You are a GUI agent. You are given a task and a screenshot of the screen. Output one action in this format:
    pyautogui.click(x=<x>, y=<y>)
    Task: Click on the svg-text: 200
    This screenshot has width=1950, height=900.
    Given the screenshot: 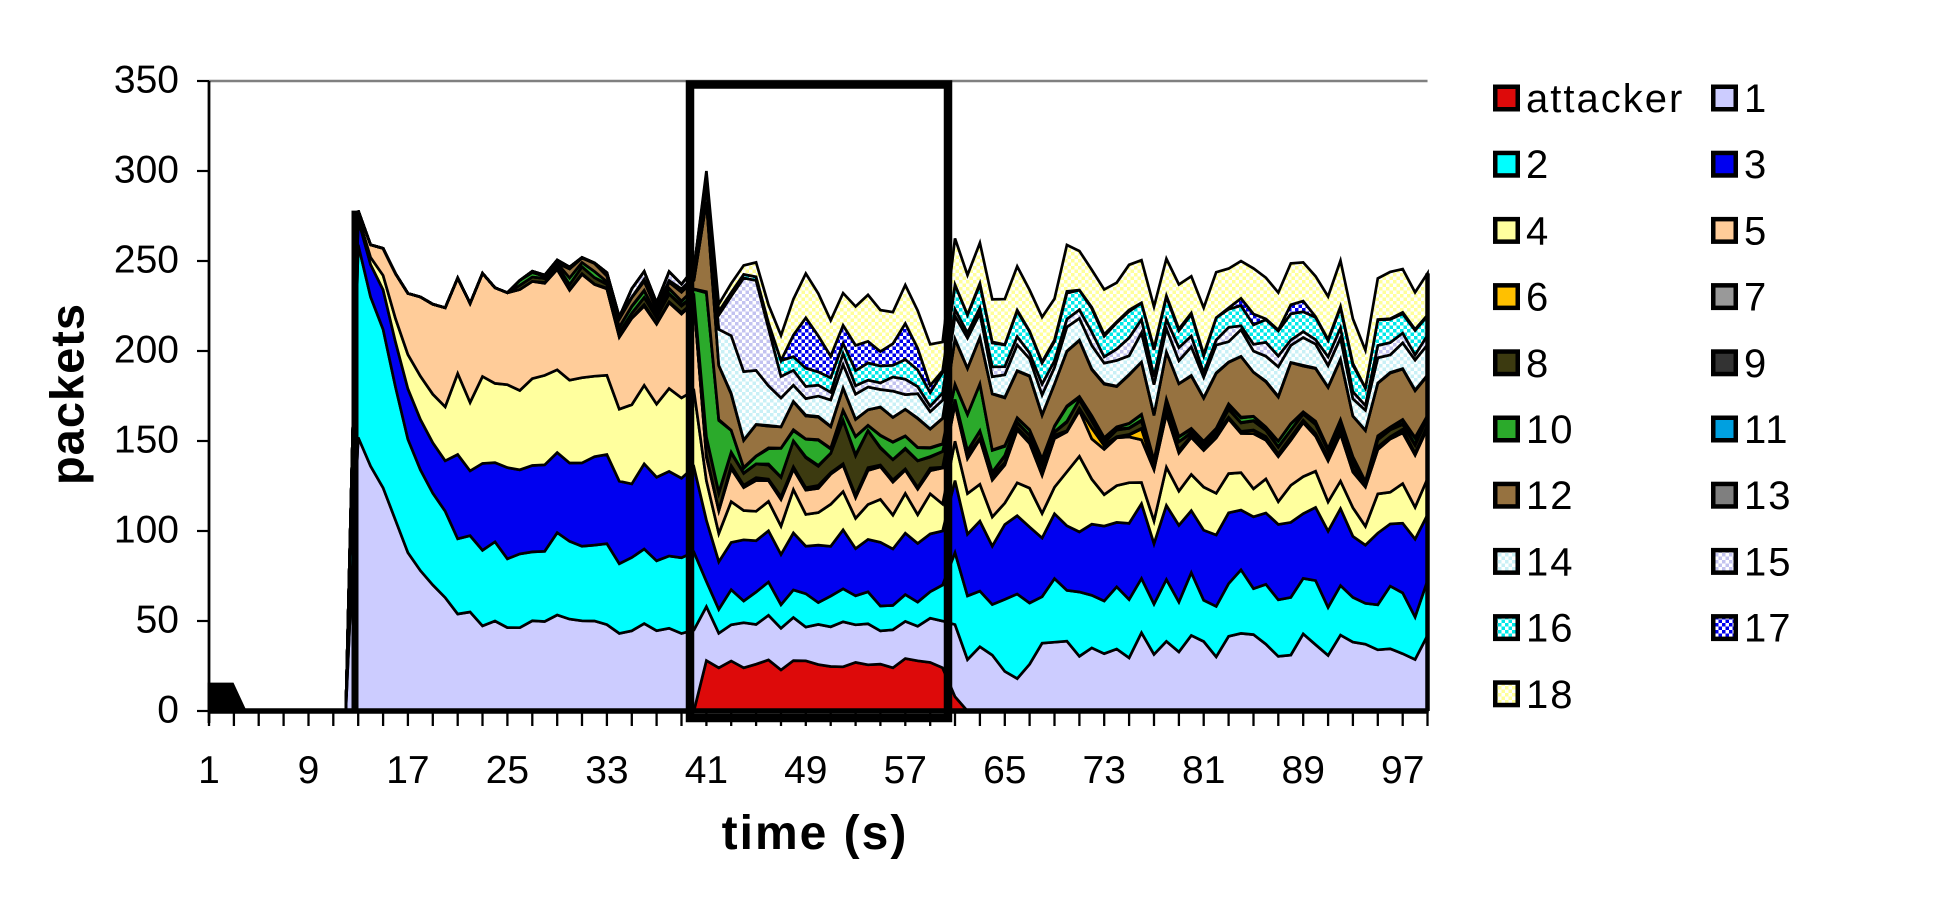 What is the action you would take?
    pyautogui.click(x=146, y=350)
    